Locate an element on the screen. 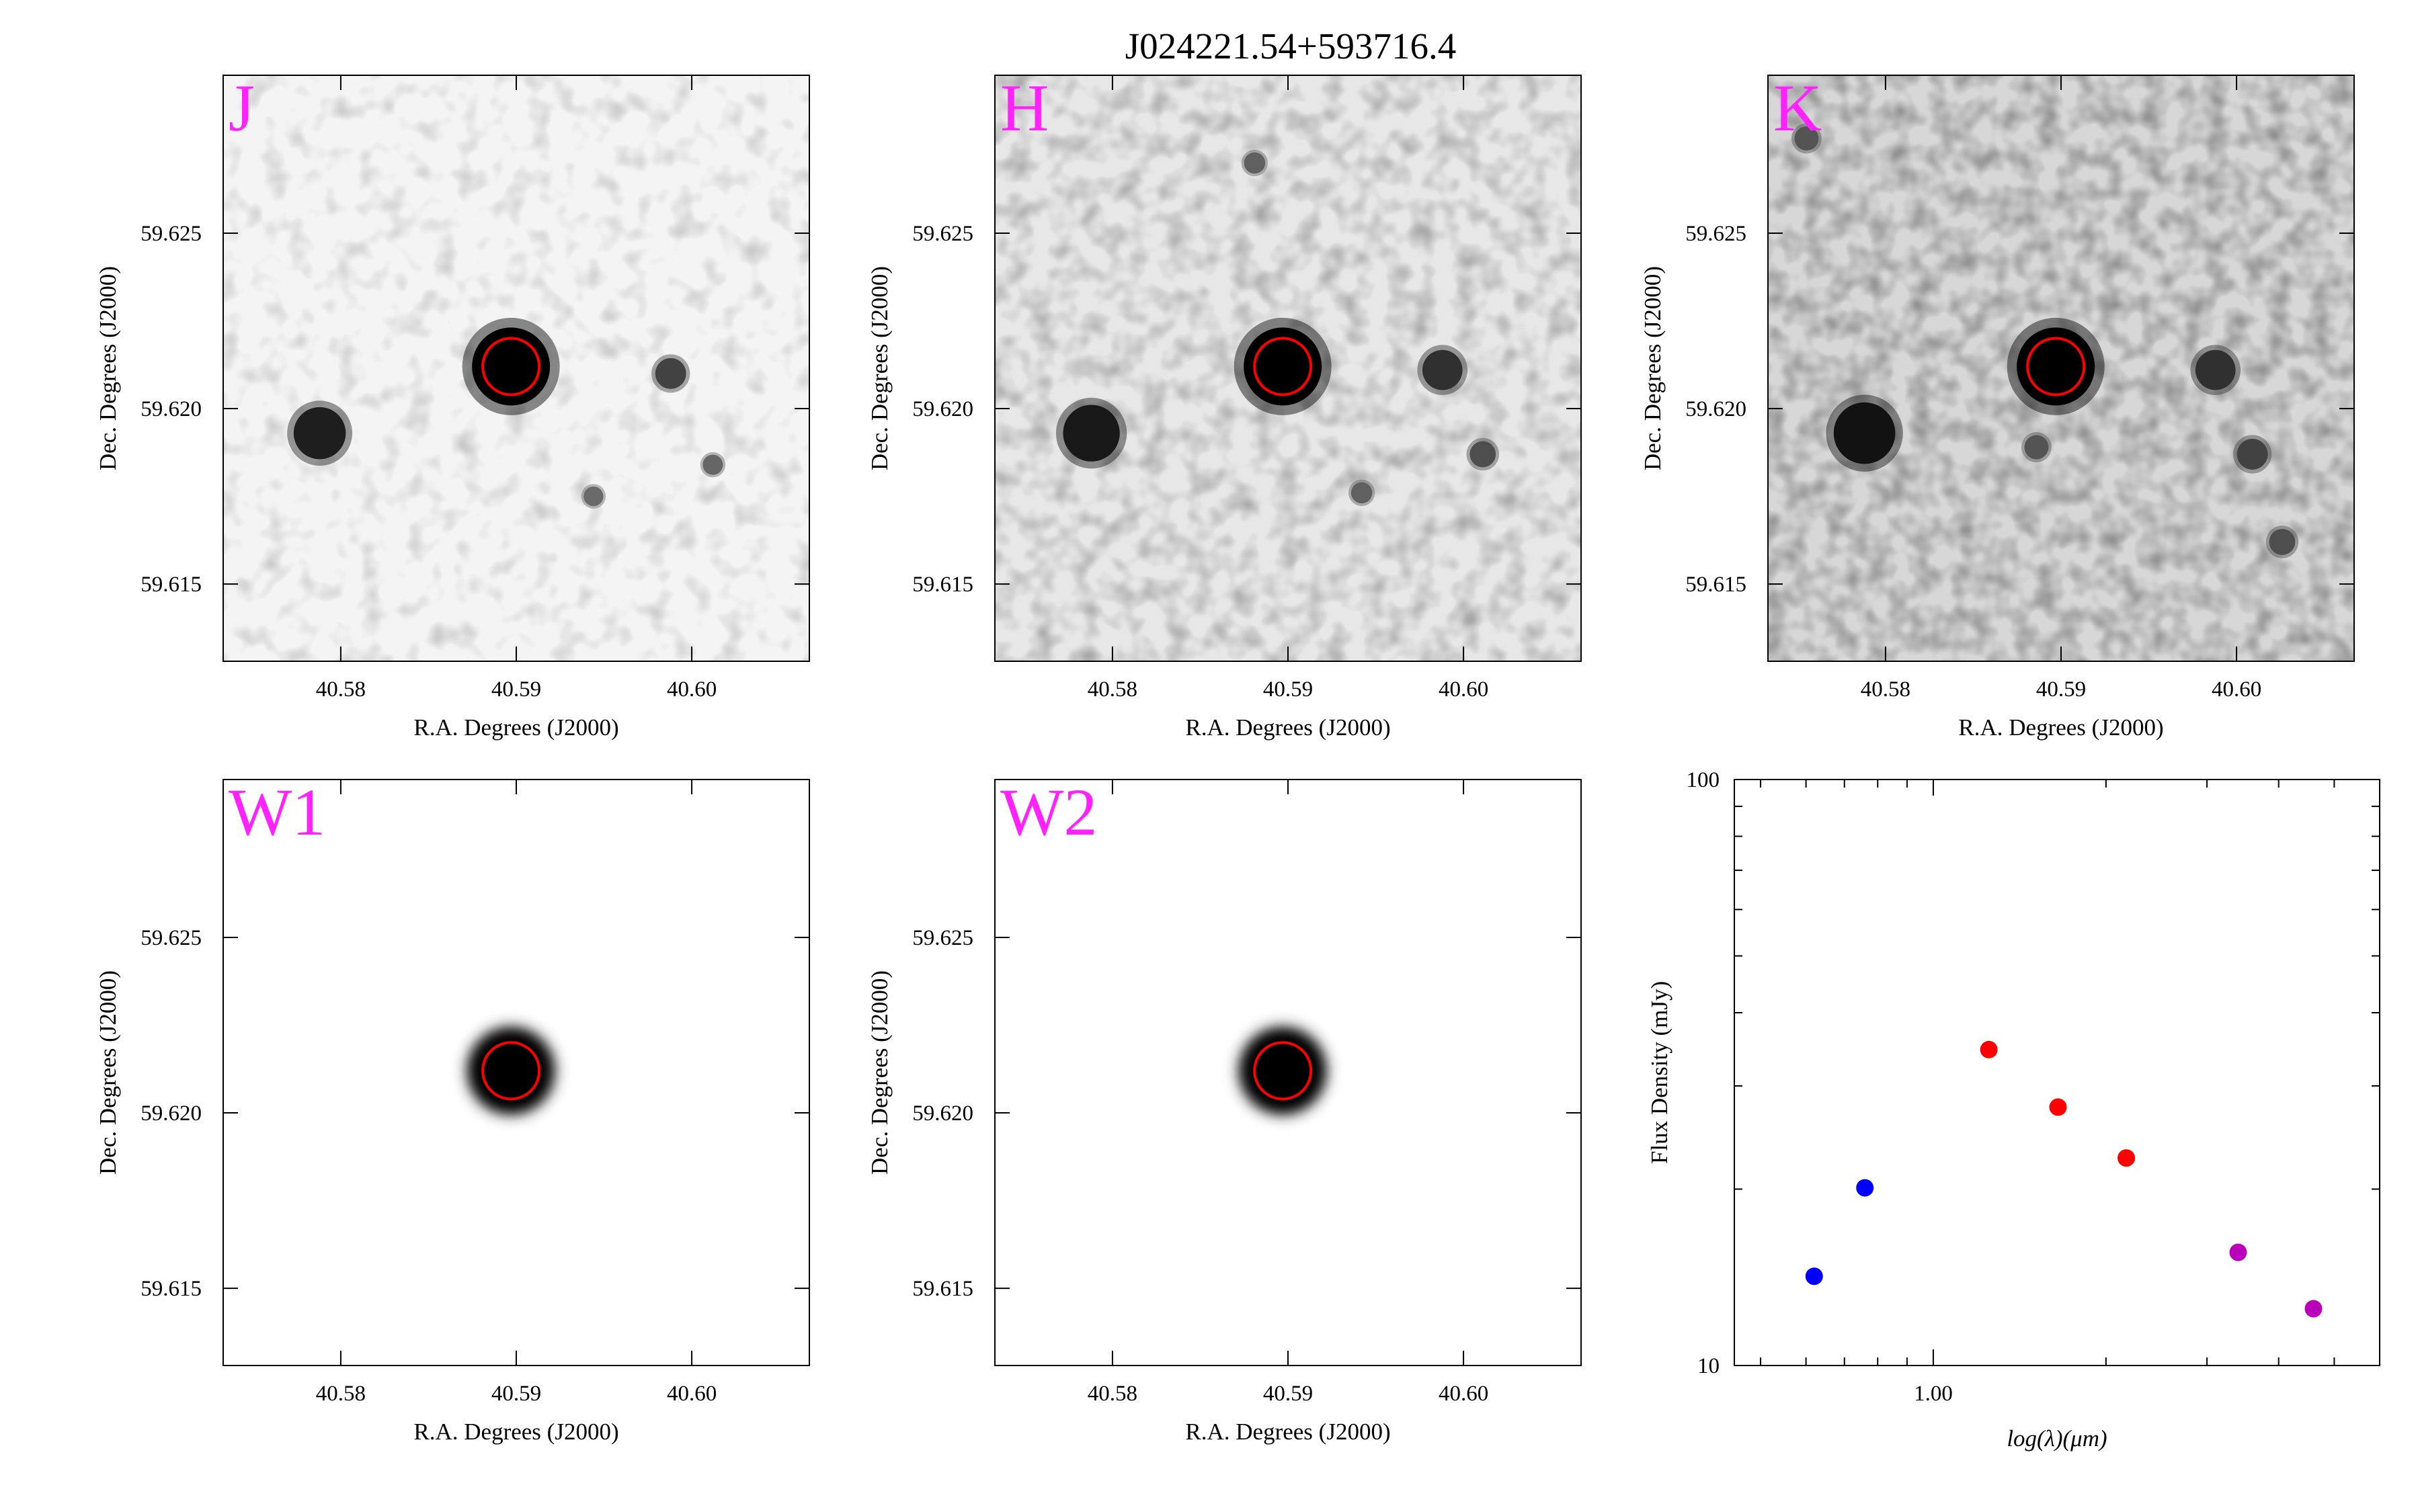 The width and height of the screenshot is (2420, 1512). sed-plot: 1.00 10 100 log(λ)(μm) Flux Density (mJy) is located at coordinates (2013, 1110).